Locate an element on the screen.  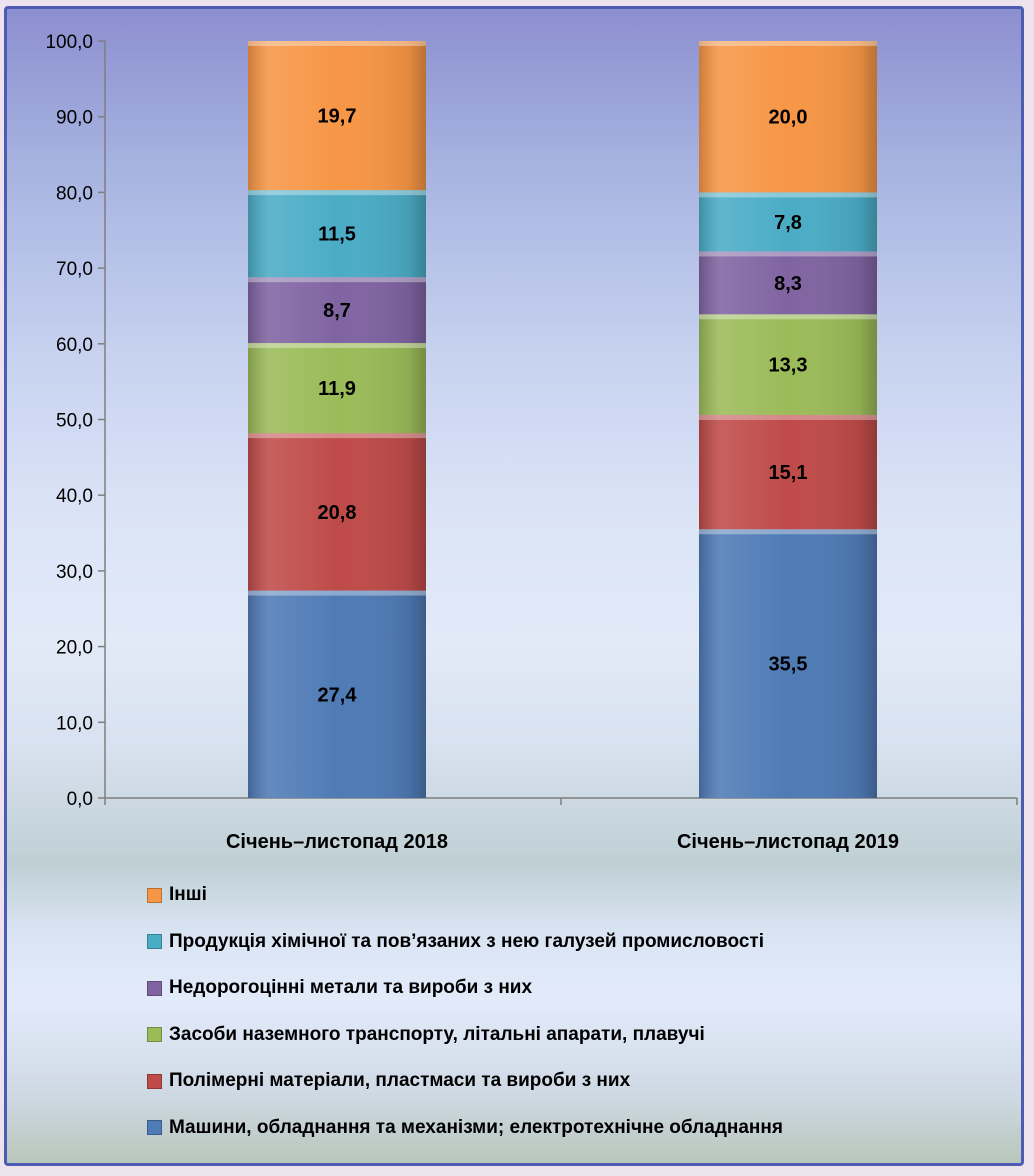
y-tick-label: 70,0 is located at coordinates (74, 269).